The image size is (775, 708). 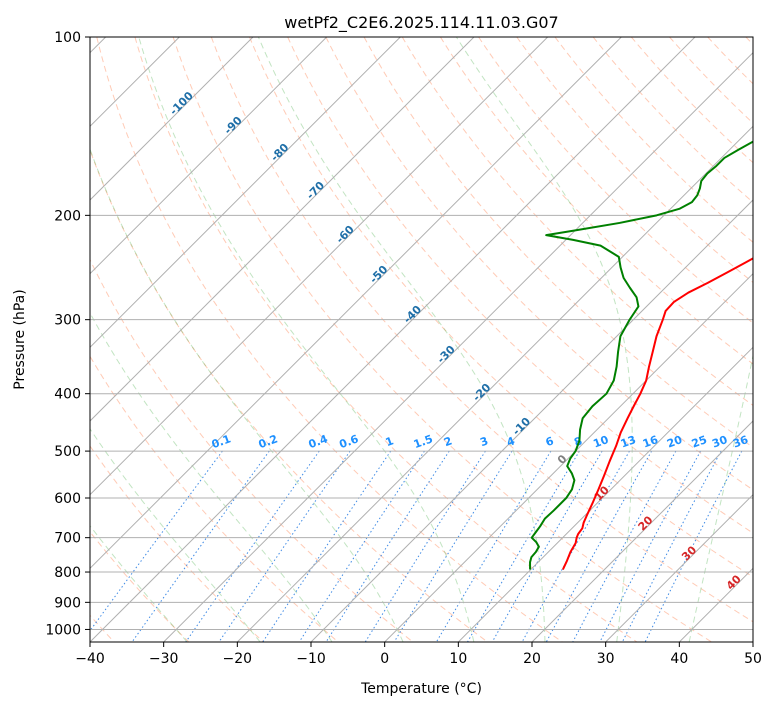 What do you see at coordinates (221, 441) in the screenshot?
I see `mixing-ratio-label: 0.1` at bounding box center [221, 441].